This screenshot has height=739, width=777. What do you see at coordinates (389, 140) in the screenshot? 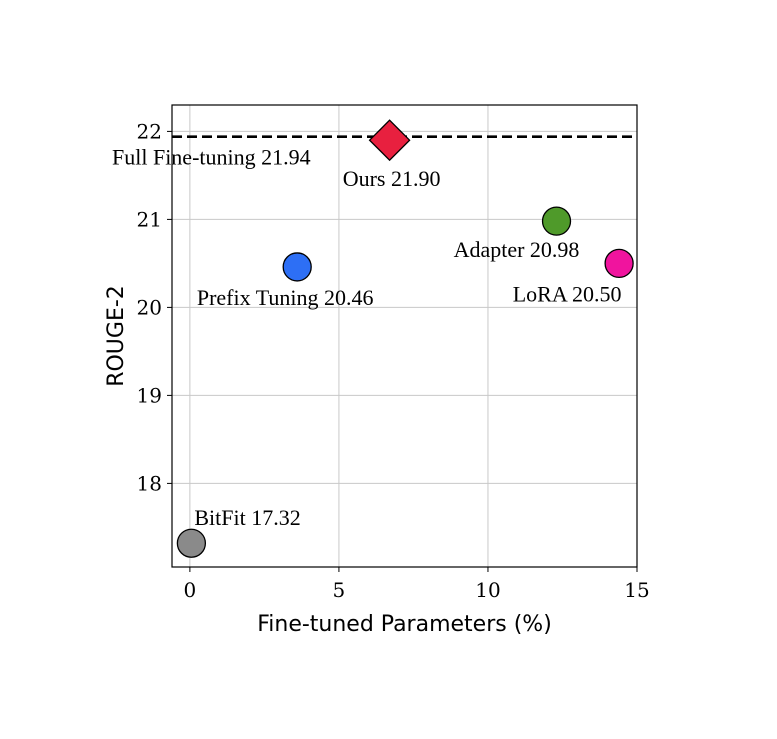
I see `ours-marker` at bounding box center [389, 140].